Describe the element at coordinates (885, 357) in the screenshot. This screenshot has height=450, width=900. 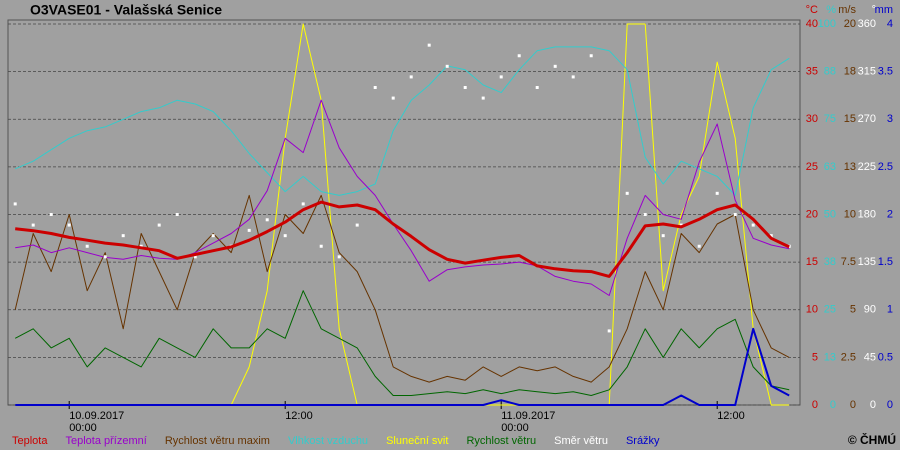
I see `y-tick-label: 0.5` at that location.